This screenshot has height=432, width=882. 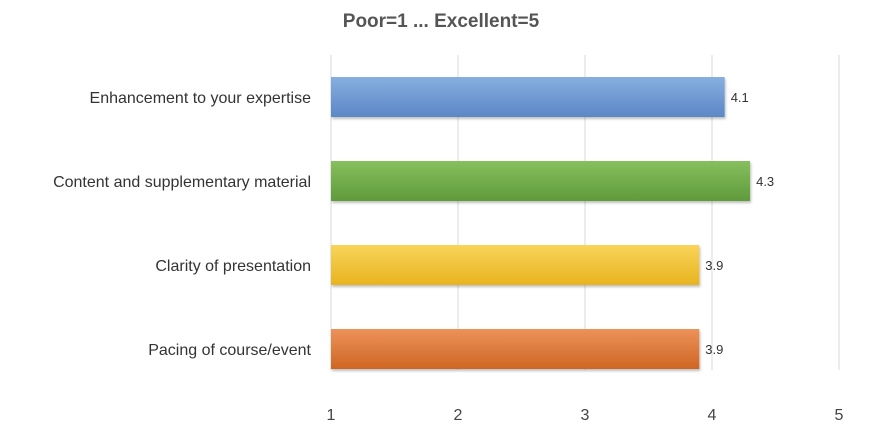 What do you see at coordinates (740, 97) in the screenshot?
I see `data-label-1: 4.1` at bounding box center [740, 97].